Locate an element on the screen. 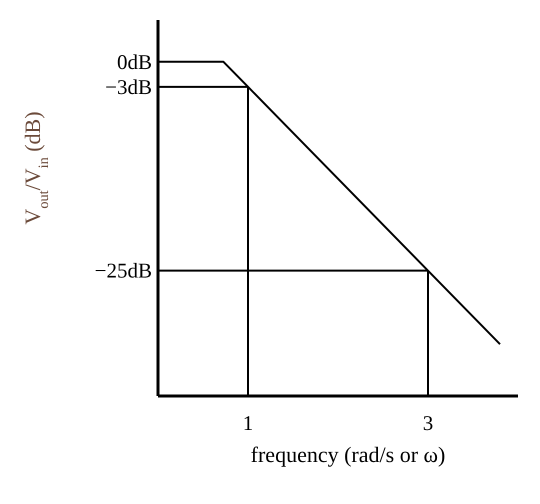 The height and width of the screenshot is (504, 540). x-tick-label: 3 is located at coordinates (428, 423).